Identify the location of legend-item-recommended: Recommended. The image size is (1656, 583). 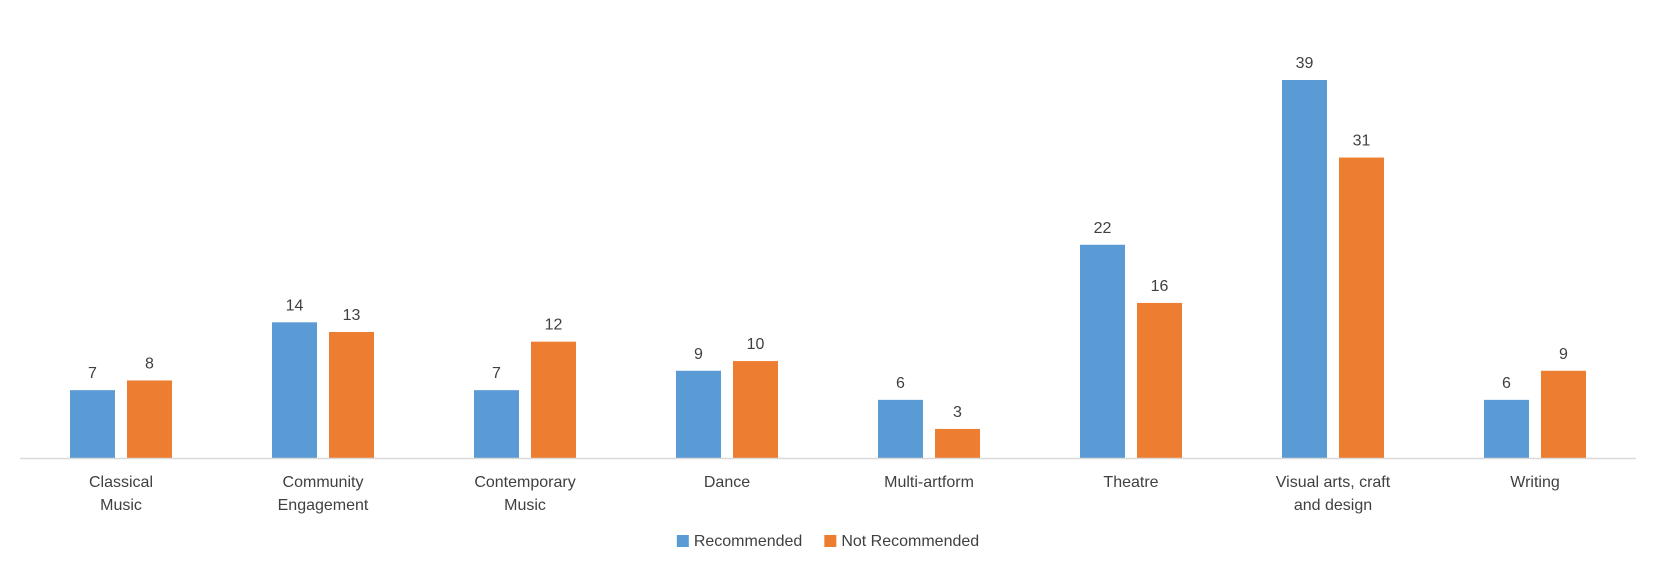
(739, 541).